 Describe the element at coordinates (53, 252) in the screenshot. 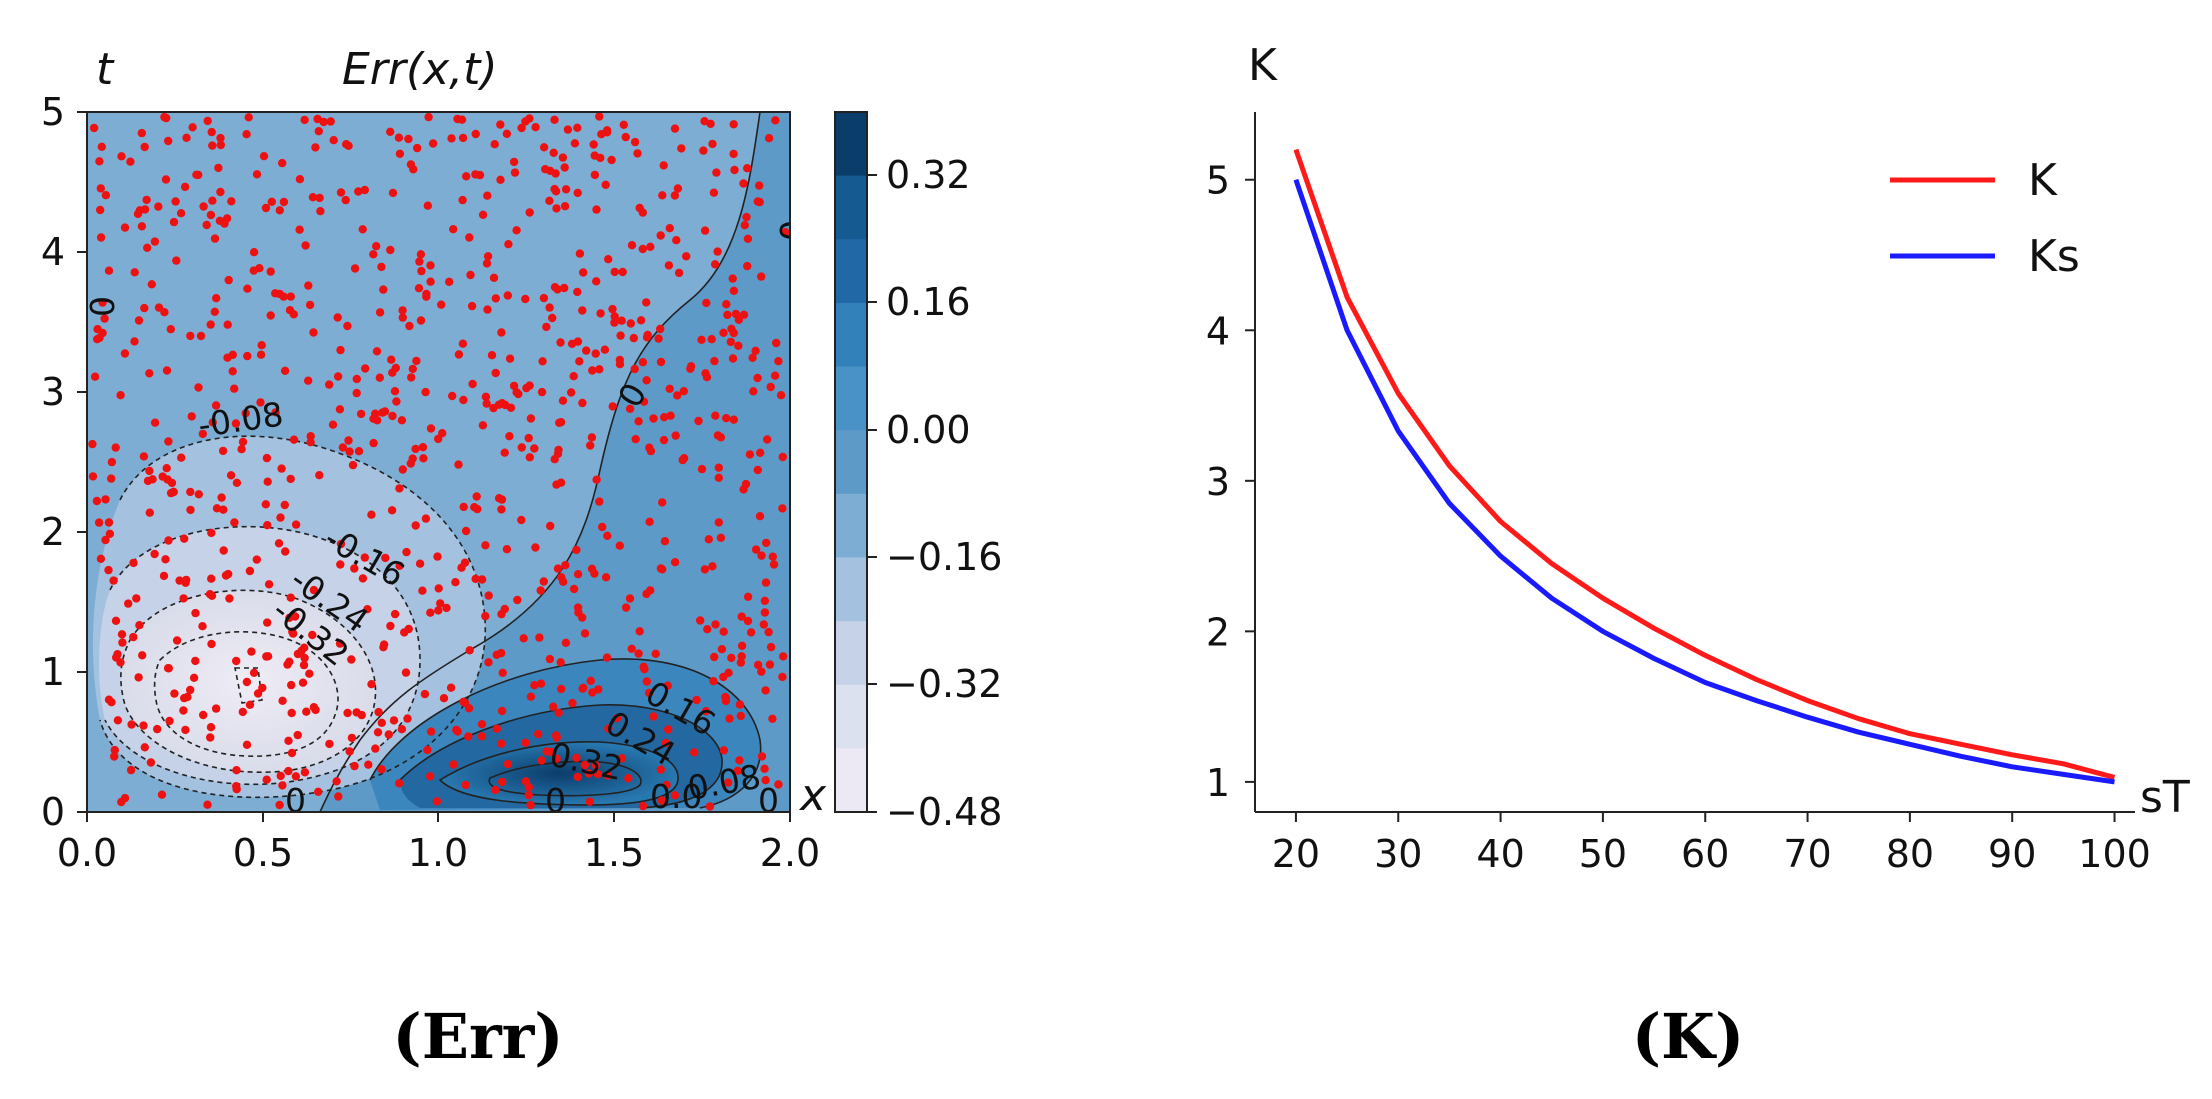

I see `y-tick-label: 4` at that location.